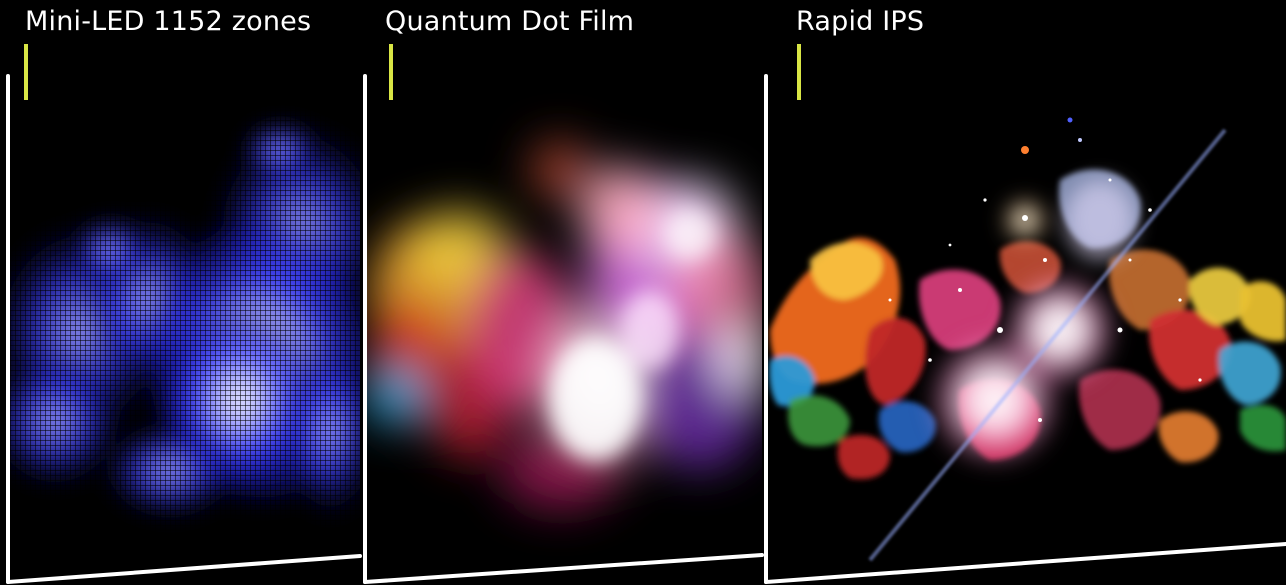 This screenshot has width=1286, height=585. I want to click on quantum-dot-label: Quantum Dot Film, so click(510, 21).